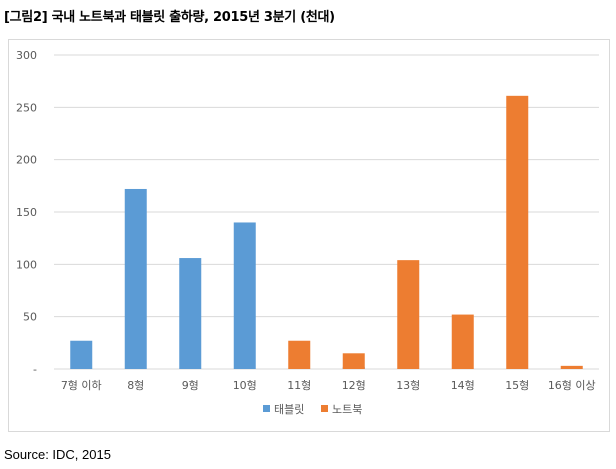 Image resolution: width=616 pixels, height=469 pixels. Describe the element at coordinates (26, 212) in the screenshot. I see `y-tick-label: 150` at that location.